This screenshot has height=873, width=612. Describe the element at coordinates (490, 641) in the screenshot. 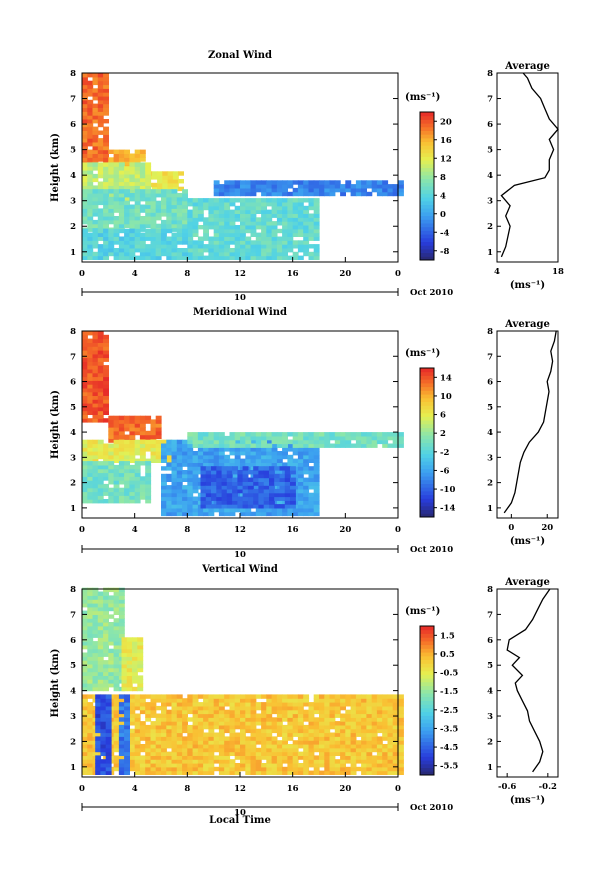

I see `profile-y-tick-label: 6` at that location.